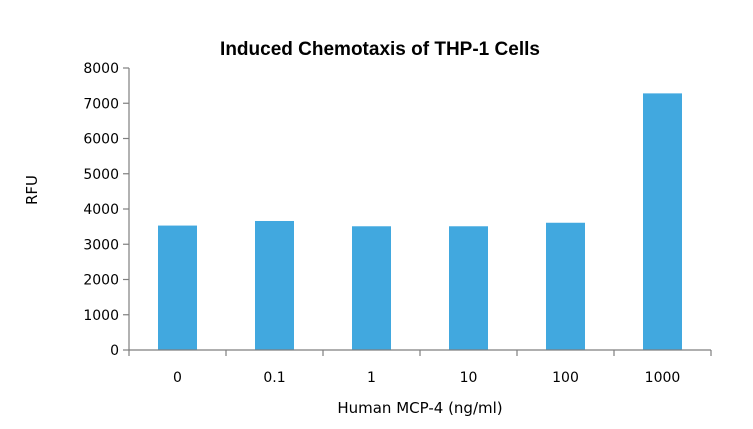  What do you see at coordinates (380, 49) in the screenshot?
I see `chart-title: Induced Chemotaxis of THP-1 Cells` at bounding box center [380, 49].